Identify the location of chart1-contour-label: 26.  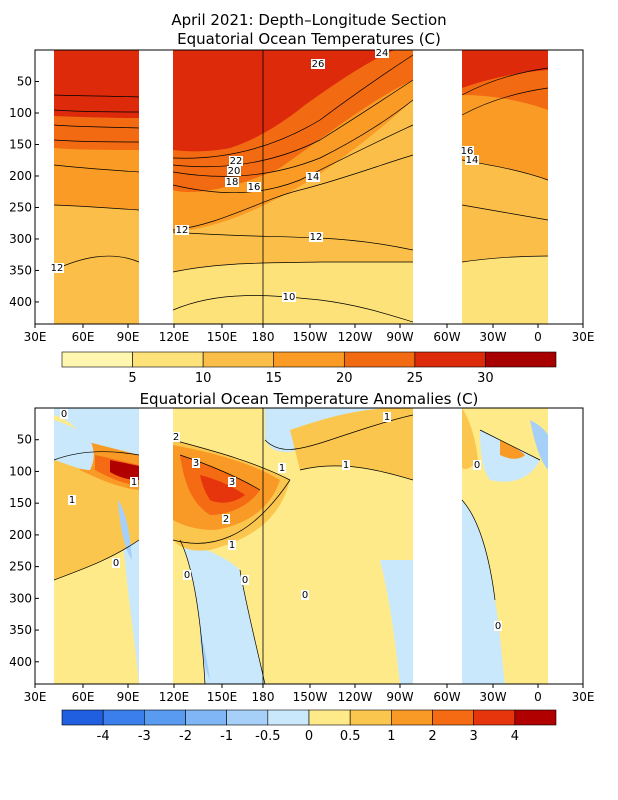
(318, 64).